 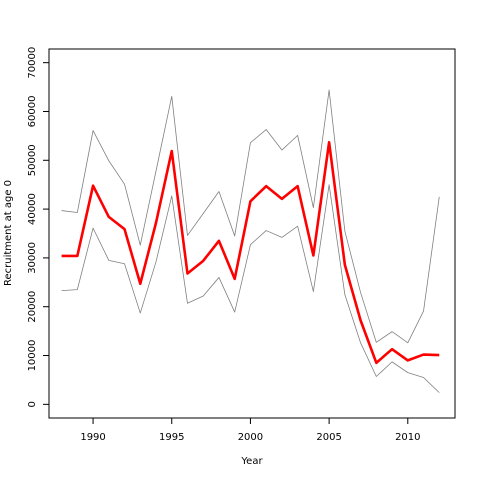 I want to click on y-tick-label: 50000, so click(x=32, y=160).